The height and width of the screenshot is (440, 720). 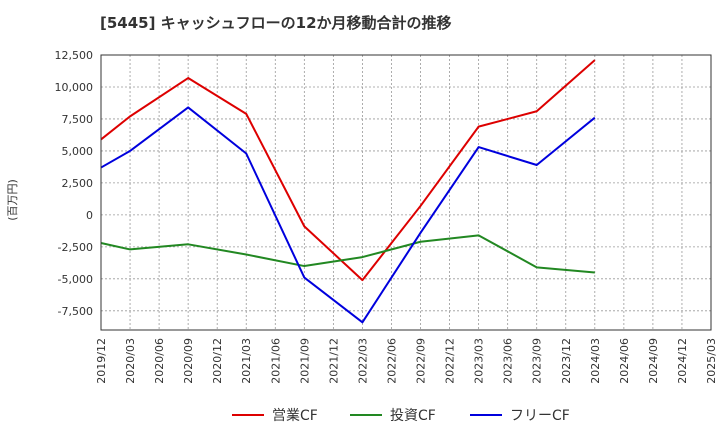 What do you see at coordinates (595, 361) in the screenshot?
I see `x-tick-label: 2024/03` at bounding box center [595, 361].